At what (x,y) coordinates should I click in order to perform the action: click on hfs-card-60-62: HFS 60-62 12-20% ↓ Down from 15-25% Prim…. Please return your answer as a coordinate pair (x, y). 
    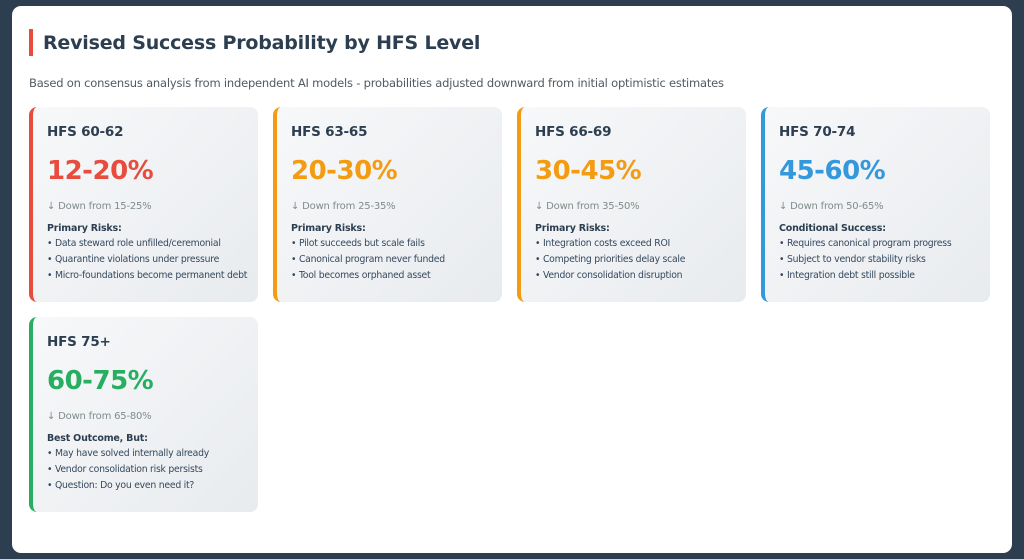
    Looking at the image, I should click on (143, 204).